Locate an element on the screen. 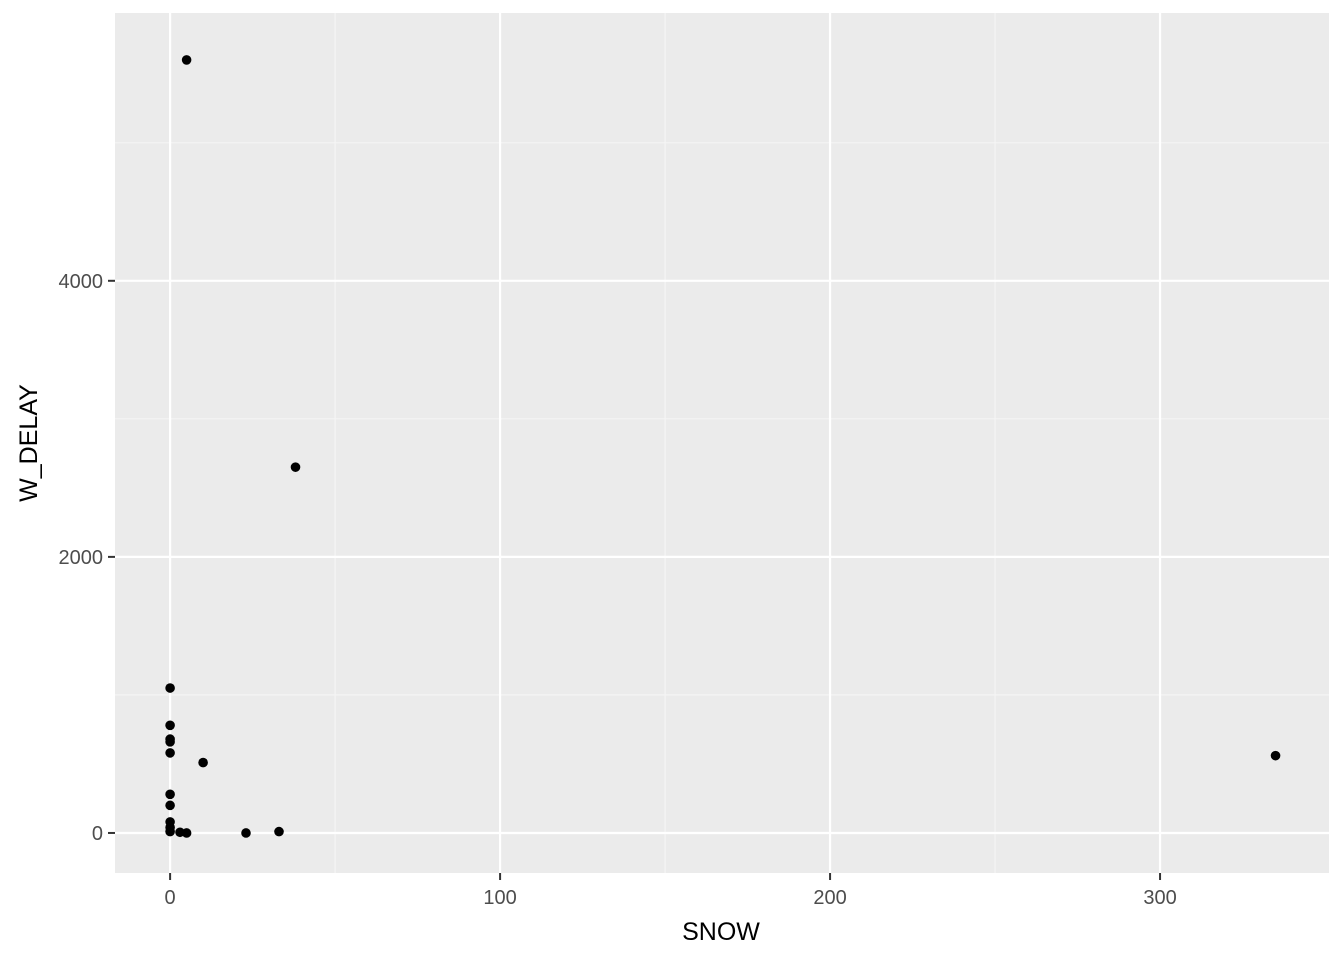  x-tick-label: 0 is located at coordinates (170, 898).